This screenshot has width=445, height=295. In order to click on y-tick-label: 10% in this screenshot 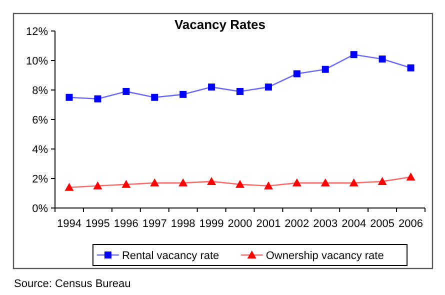, I will do `click(37, 62)`.